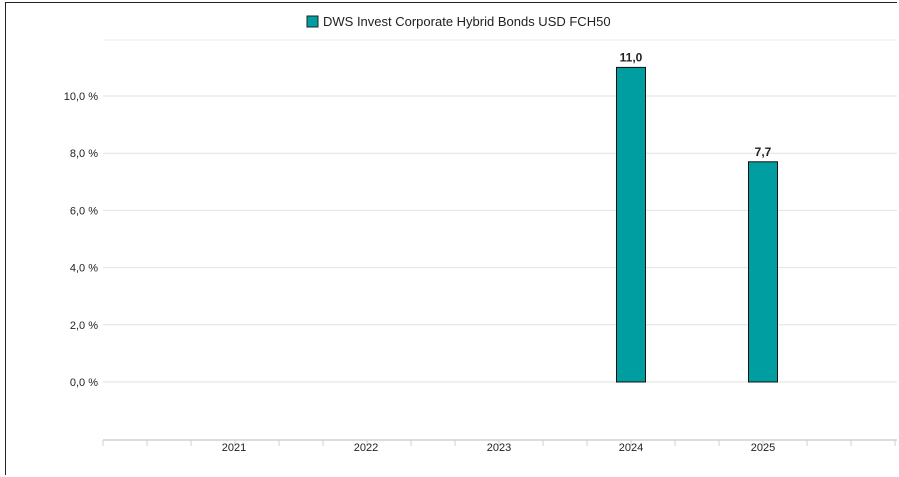 The image size is (899, 477). Describe the element at coordinates (81, 97) in the screenshot. I see `y-tick-label: 10,0 %` at that location.